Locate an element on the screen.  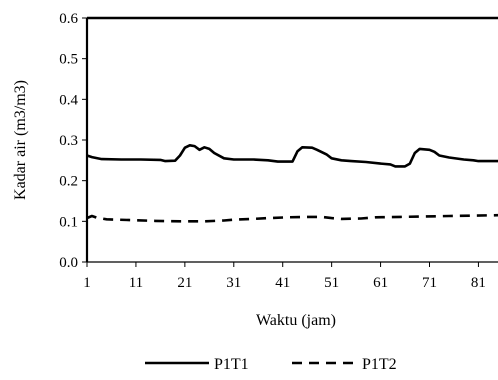
x-tick-label: 1 is located at coordinates (87, 283).